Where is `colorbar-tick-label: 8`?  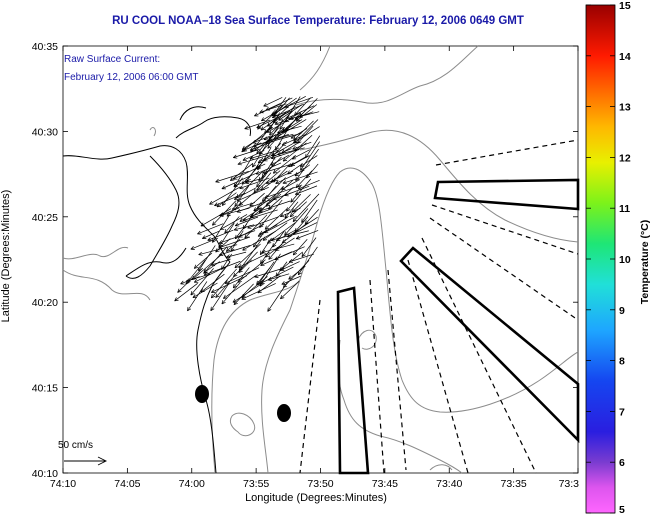 colorbar-tick-label: 8 is located at coordinates (622, 362).